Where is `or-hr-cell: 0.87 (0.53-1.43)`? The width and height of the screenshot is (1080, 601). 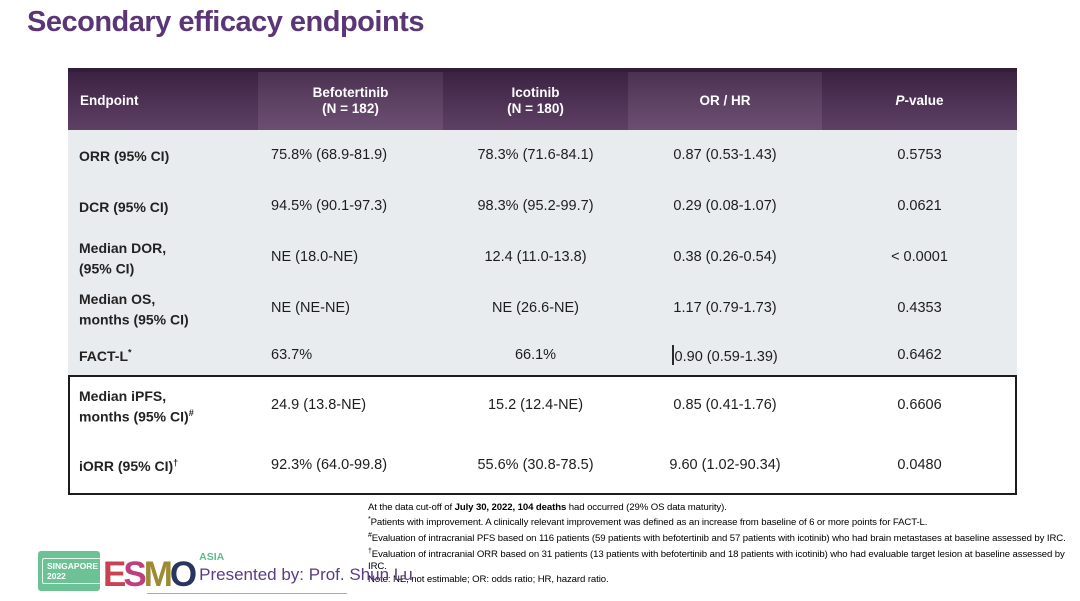 or-hr-cell: 0.87 (0.53-1.43) is located at coordinates (725, 155).